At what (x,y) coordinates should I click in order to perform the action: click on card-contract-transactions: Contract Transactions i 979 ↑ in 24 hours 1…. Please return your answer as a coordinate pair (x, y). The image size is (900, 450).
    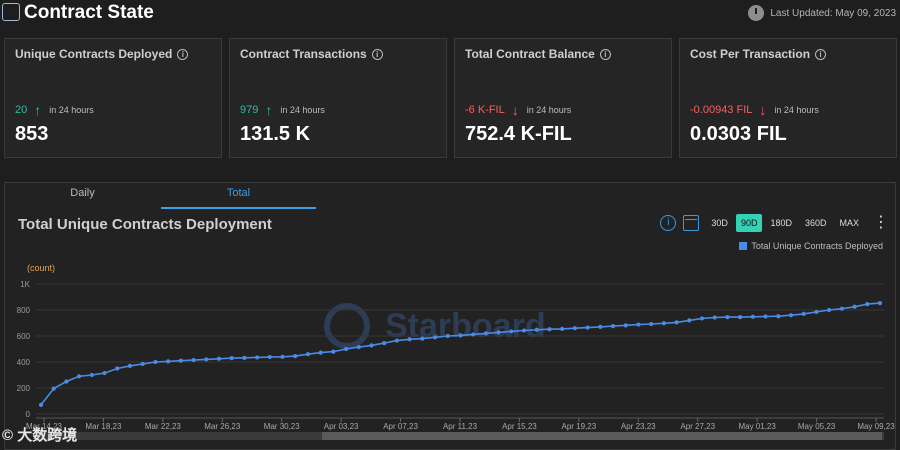
    Looking at the image, I should click on (338, 98).